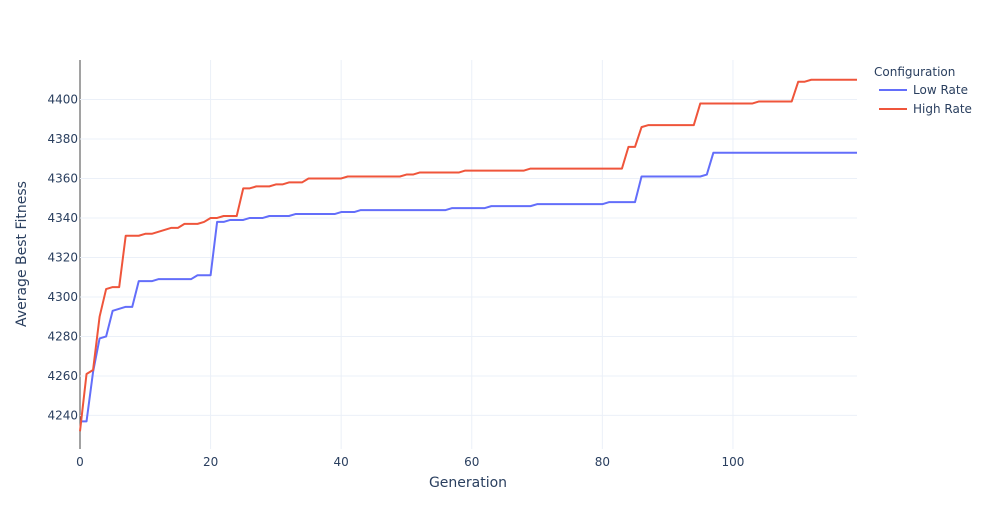  What do you see at coordinates (80, 462) in the screenshot?
I see `x-tick-label: 0` at bounding box center [80, 462].